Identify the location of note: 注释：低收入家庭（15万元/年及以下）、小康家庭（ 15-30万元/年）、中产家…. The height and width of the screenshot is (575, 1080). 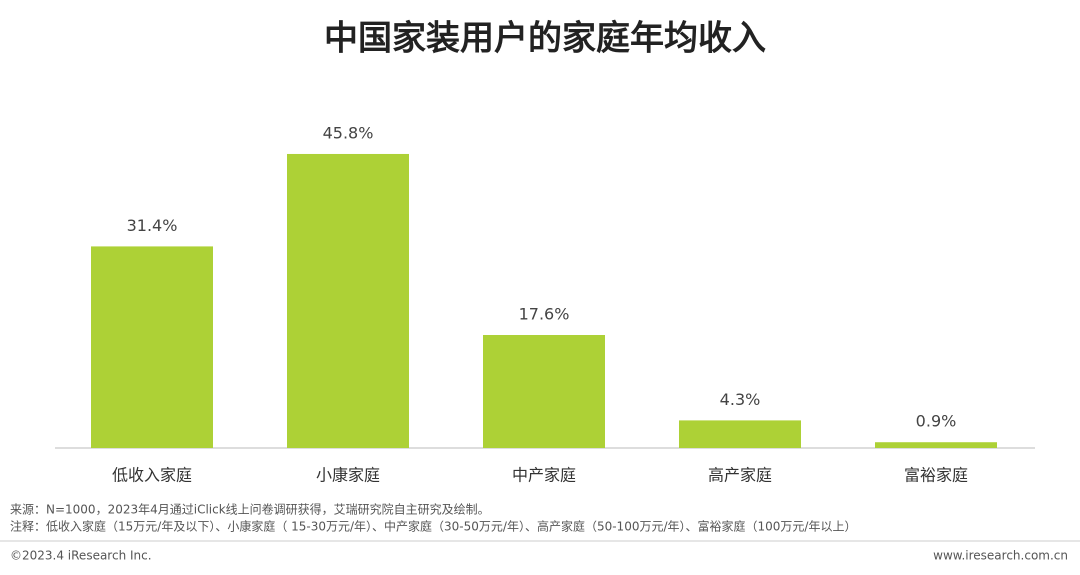
(433, 526).